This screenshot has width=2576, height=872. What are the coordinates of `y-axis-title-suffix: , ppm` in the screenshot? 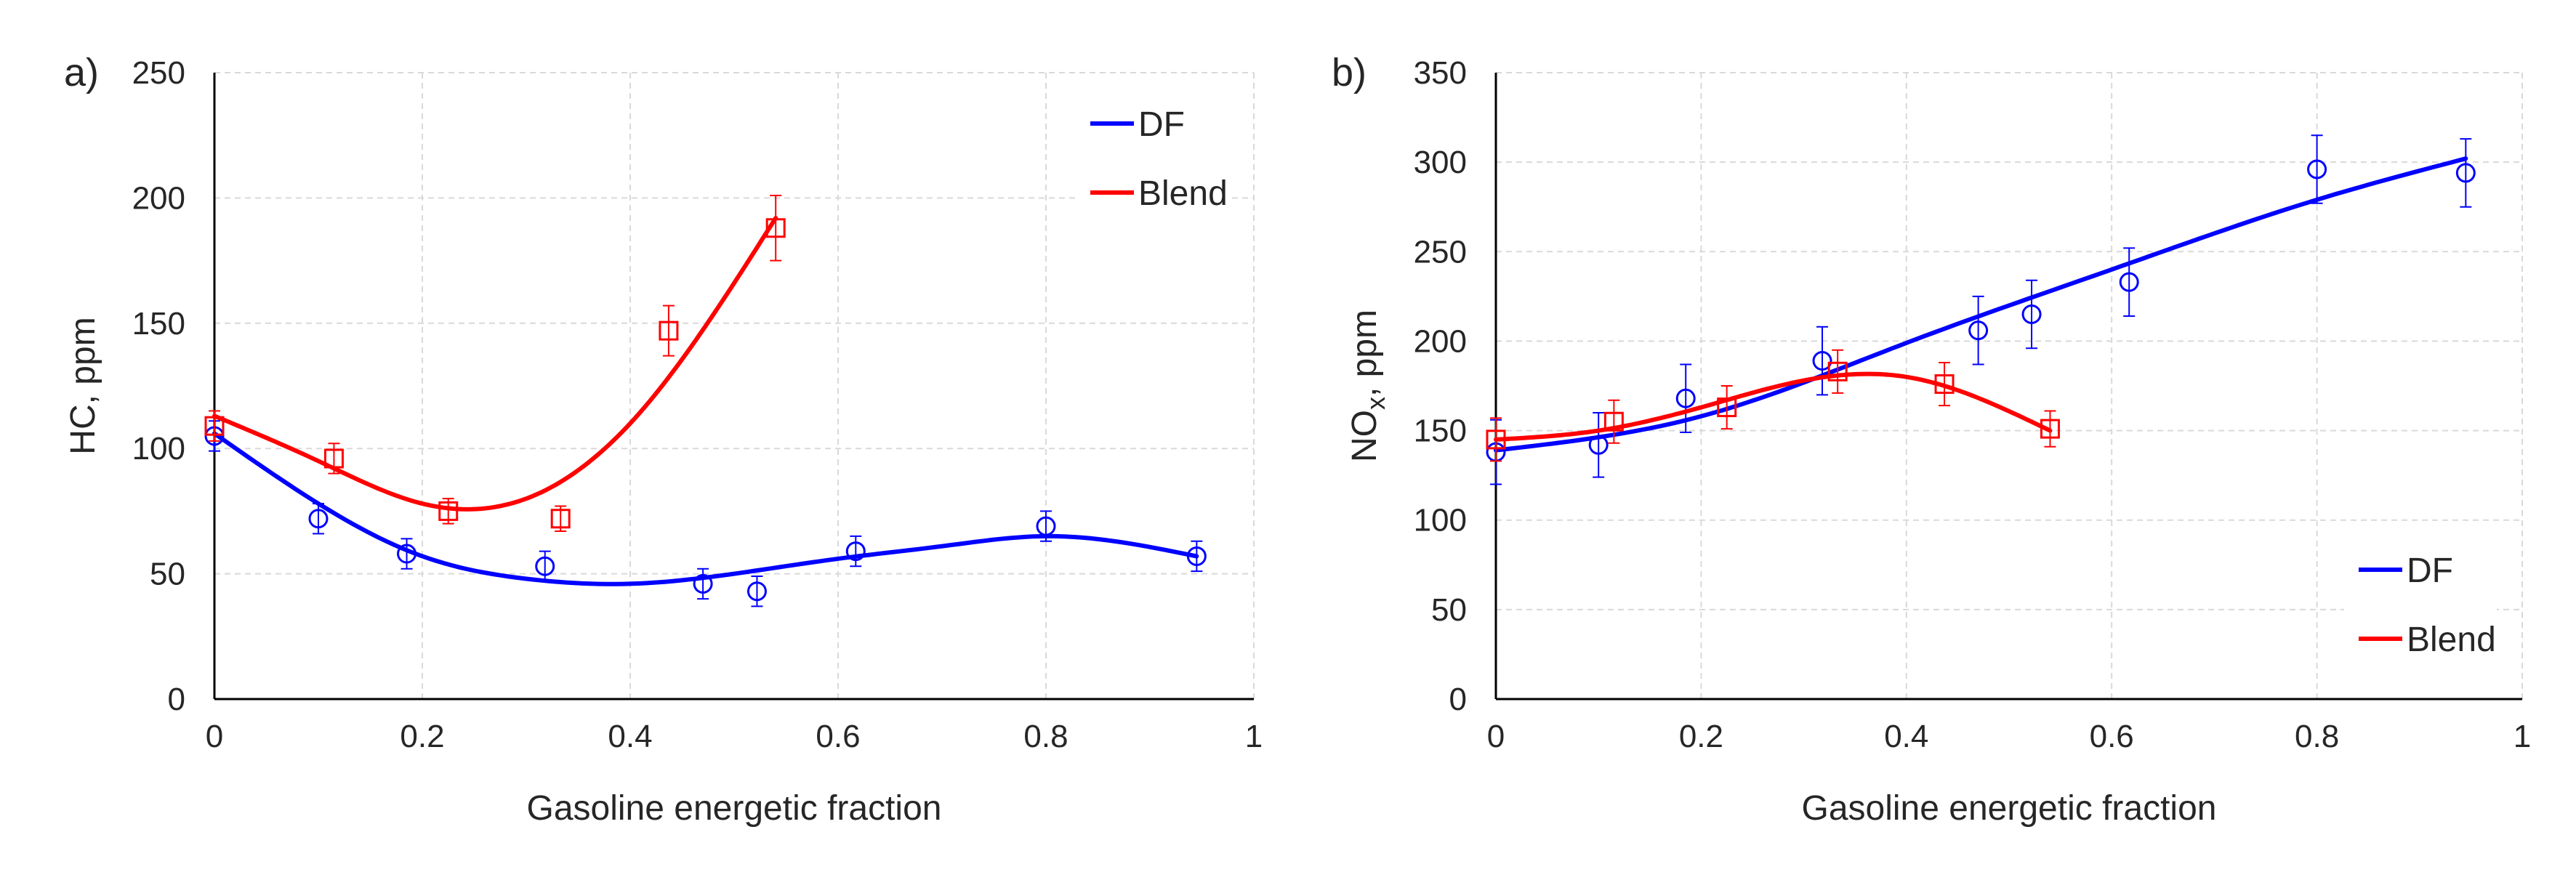 It's located at (1364, 353).